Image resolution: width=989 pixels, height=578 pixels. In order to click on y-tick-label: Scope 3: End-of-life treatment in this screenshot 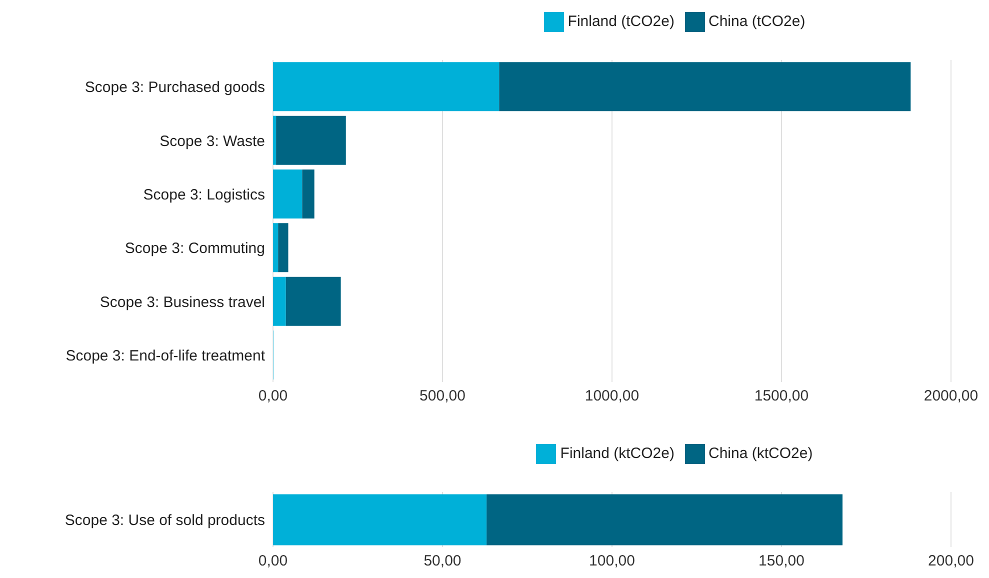, I will do `click(166, 355)`.